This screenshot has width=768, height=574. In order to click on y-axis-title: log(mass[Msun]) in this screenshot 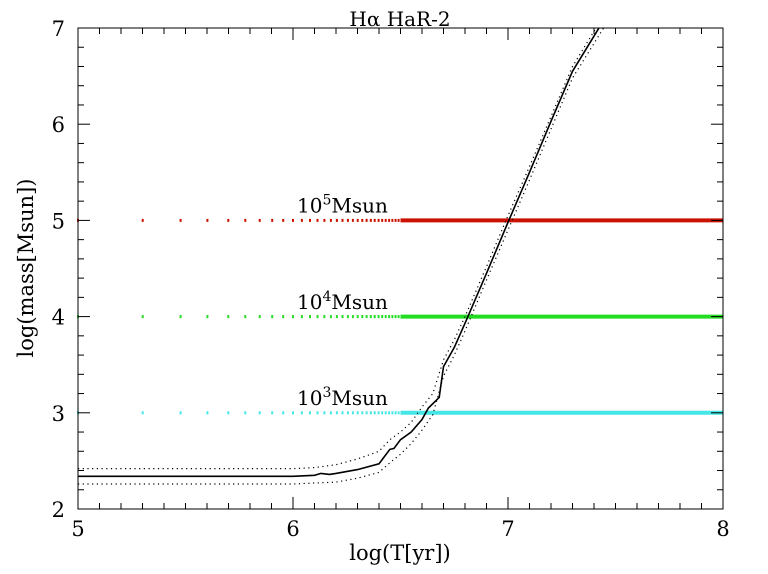, I will do `click(26, 268)`.